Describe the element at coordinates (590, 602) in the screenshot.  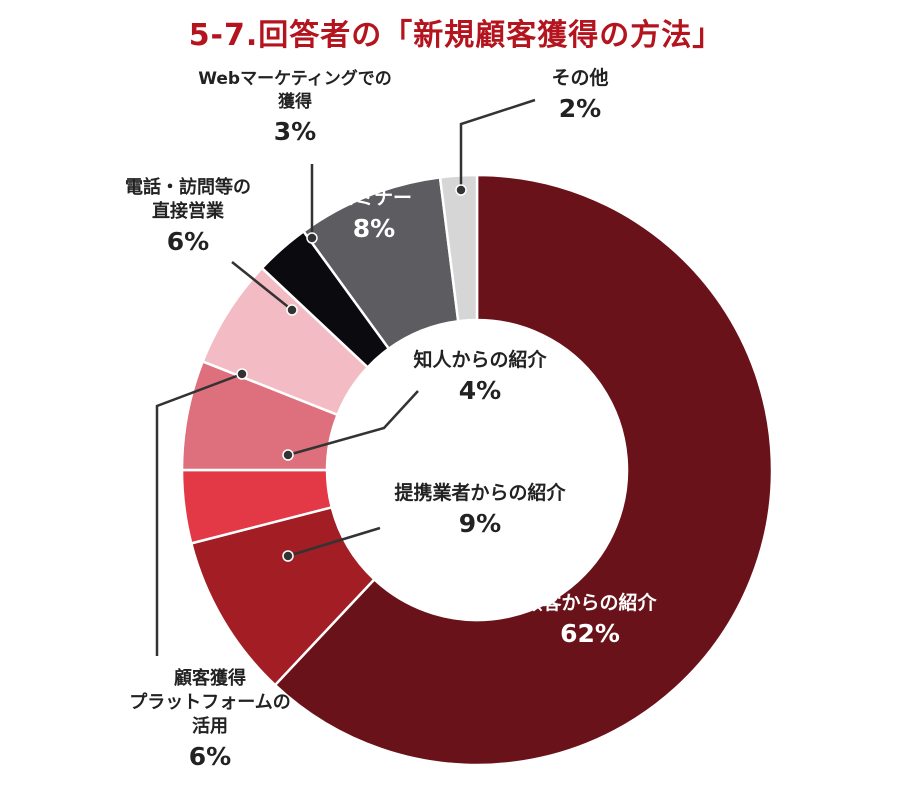
I see `slice-label-0: 顧客からの紹介` at that location.